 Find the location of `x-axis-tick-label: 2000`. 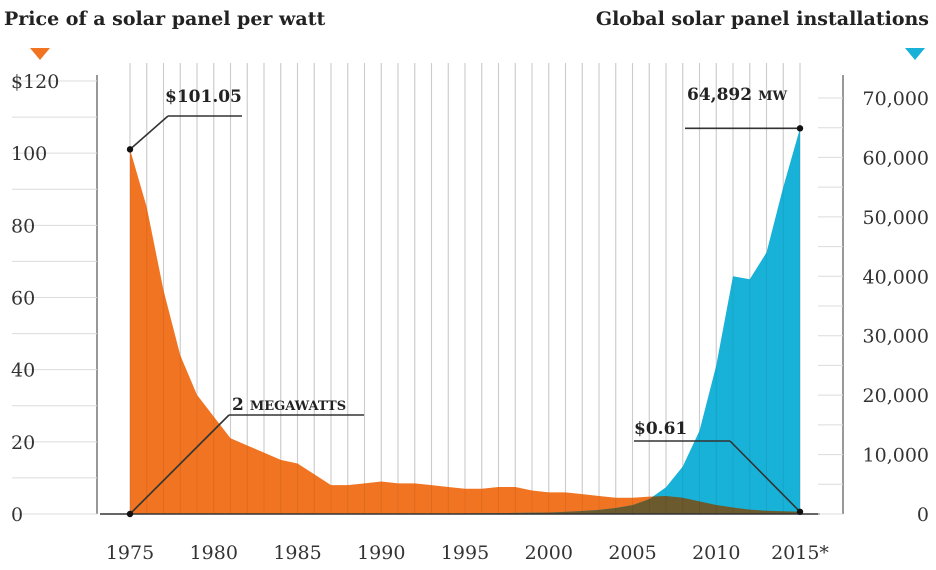

x-axis-tick-label: 2000 is located at coordinates (549, 553).